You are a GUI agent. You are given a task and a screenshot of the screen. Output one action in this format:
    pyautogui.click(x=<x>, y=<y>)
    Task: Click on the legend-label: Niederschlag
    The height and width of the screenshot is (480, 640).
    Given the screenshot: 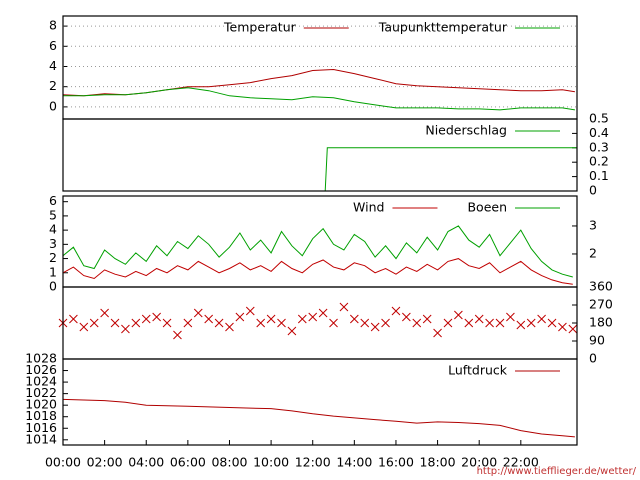 What is the action you would take?
    pyautogui.click(x=466, y=130)
    